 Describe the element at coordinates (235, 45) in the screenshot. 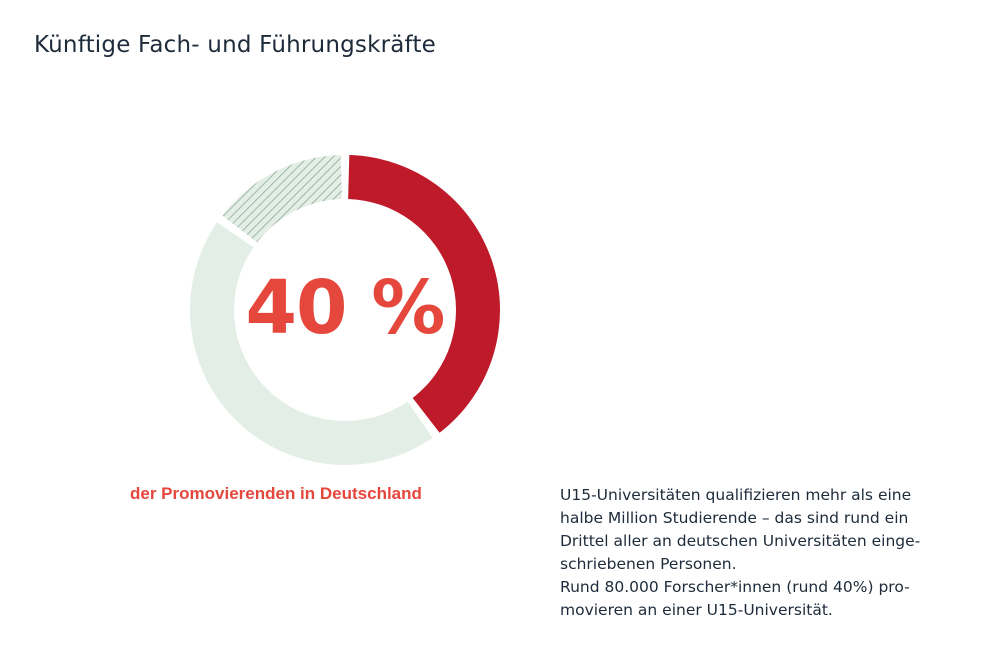

I see `page-title: Künftige Fach- und Führungskräfte` at that location.